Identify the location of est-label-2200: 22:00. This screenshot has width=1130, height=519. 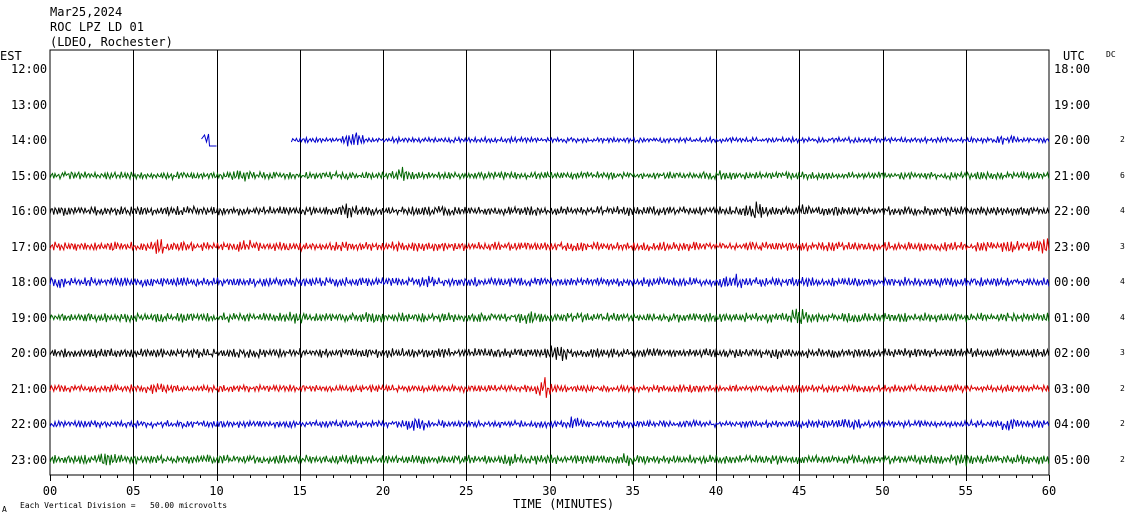
(29, 424).